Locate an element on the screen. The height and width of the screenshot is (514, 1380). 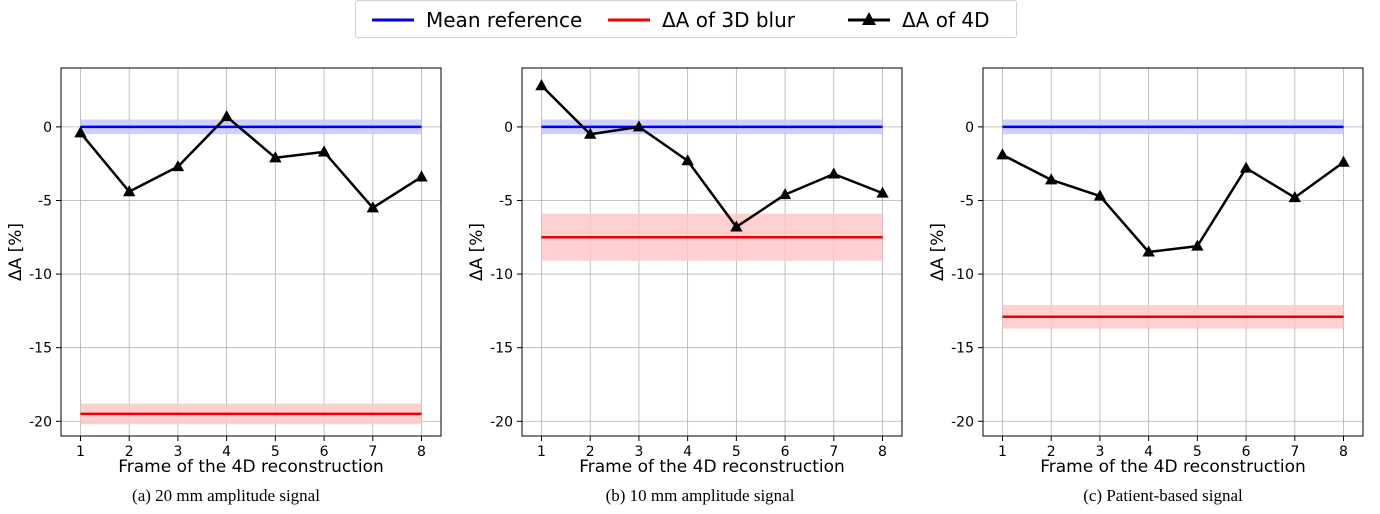
legend-entry-mean-reference: Mean reference is located at coordinates (476, 20).